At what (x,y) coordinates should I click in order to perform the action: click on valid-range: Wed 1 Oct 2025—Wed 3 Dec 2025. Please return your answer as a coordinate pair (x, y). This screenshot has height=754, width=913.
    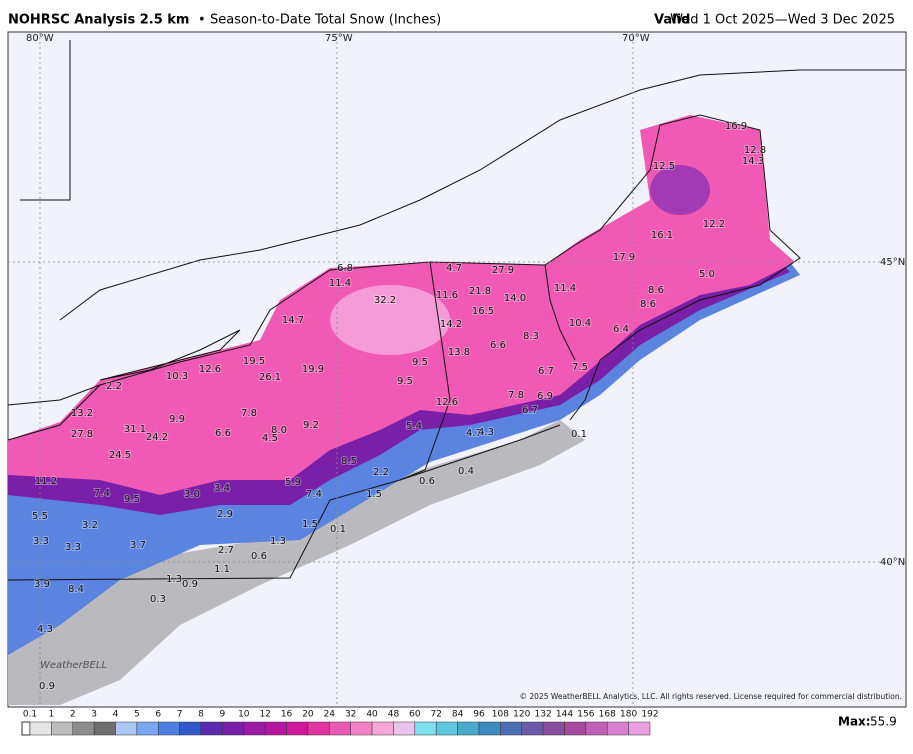
    Looking at the image, I should click on (782, 20).